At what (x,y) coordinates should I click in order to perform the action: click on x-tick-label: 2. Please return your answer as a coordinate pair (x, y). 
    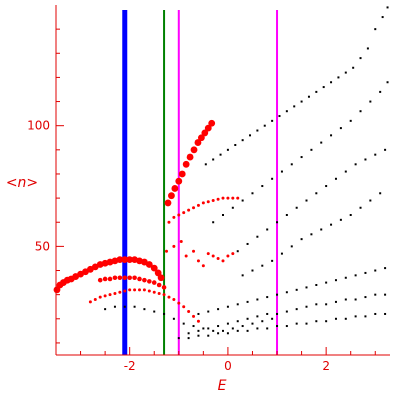
    Looking at the image, I should click on (326, 366).